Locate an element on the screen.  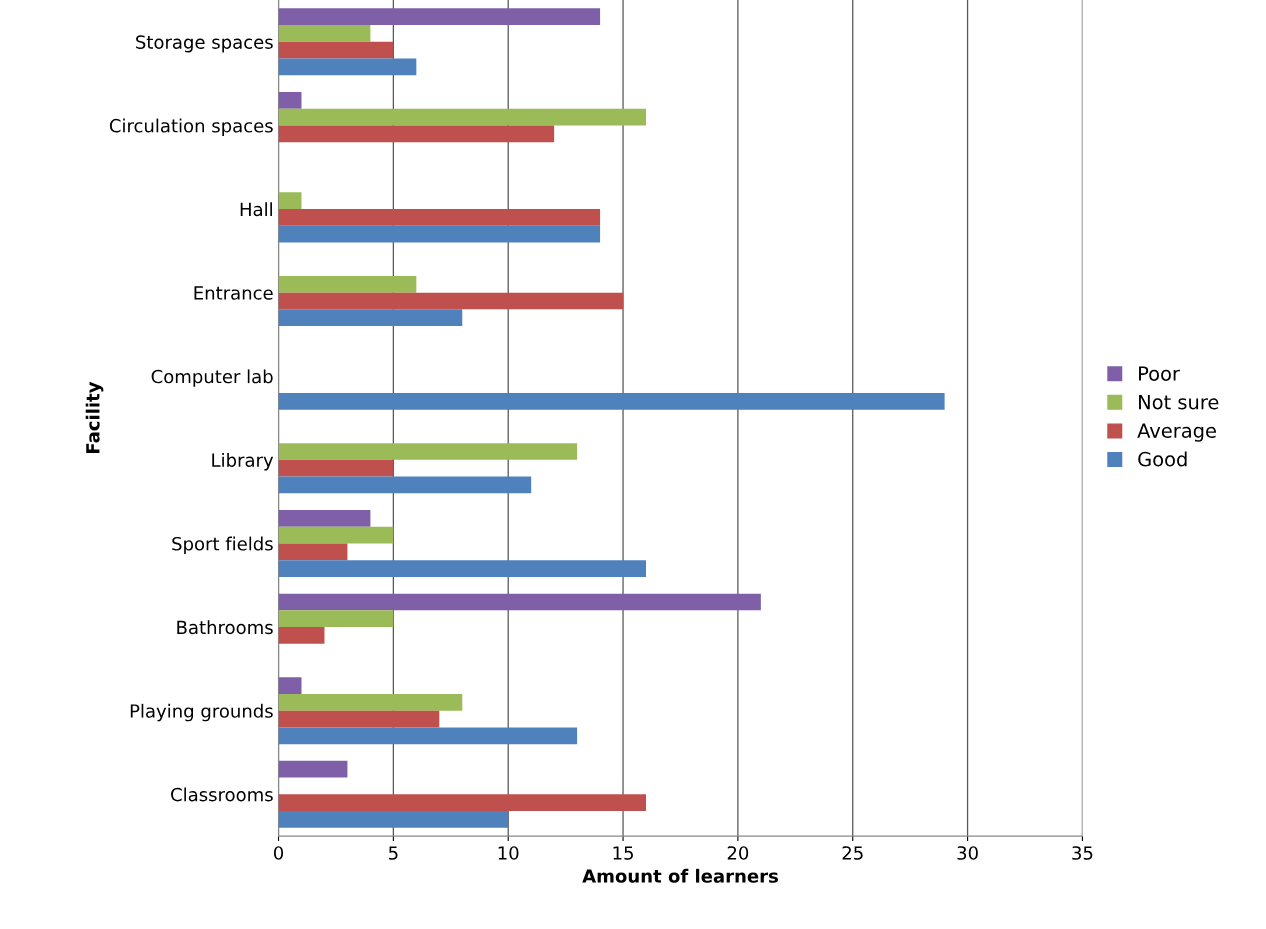
legend-label: Poor is located at coordinates (1159, 373).